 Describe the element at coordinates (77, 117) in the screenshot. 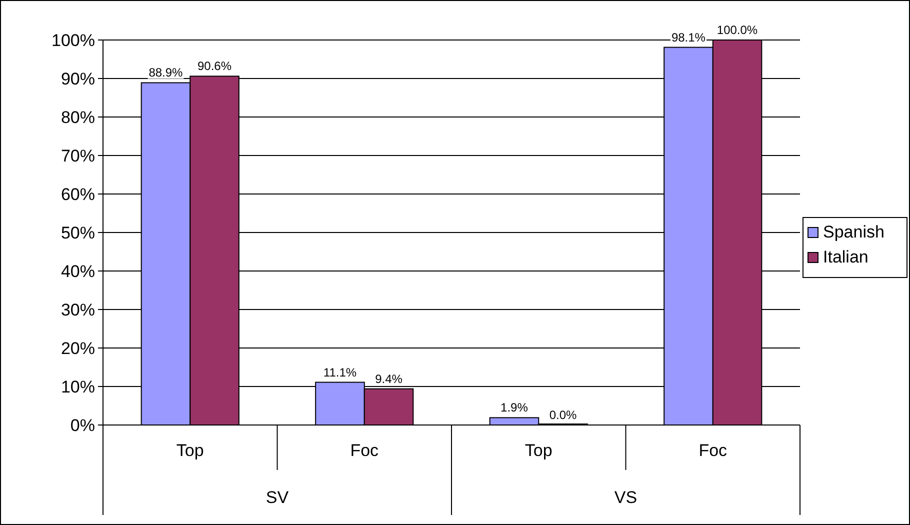

I see `y-tick-label: 80%` at that location.